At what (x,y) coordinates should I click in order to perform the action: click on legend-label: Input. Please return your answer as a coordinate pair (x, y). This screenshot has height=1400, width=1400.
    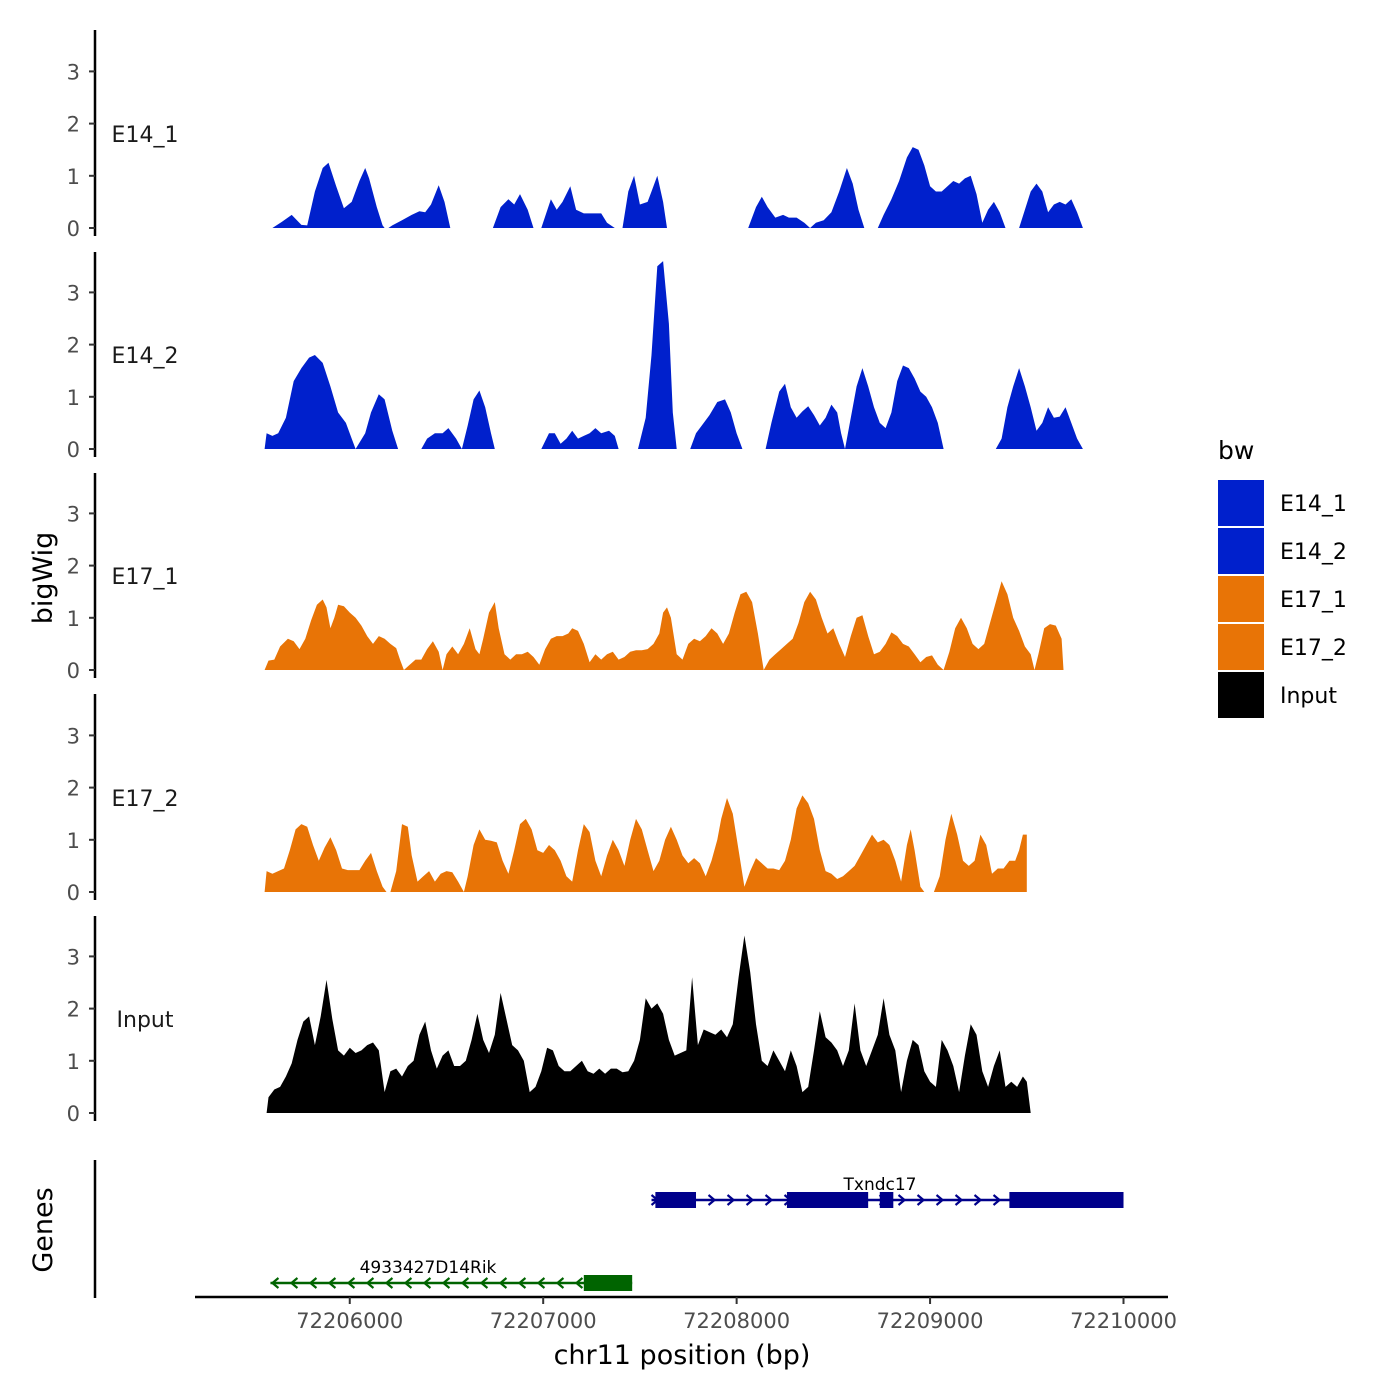
    Looking at the image, I should click on (1308, 696).